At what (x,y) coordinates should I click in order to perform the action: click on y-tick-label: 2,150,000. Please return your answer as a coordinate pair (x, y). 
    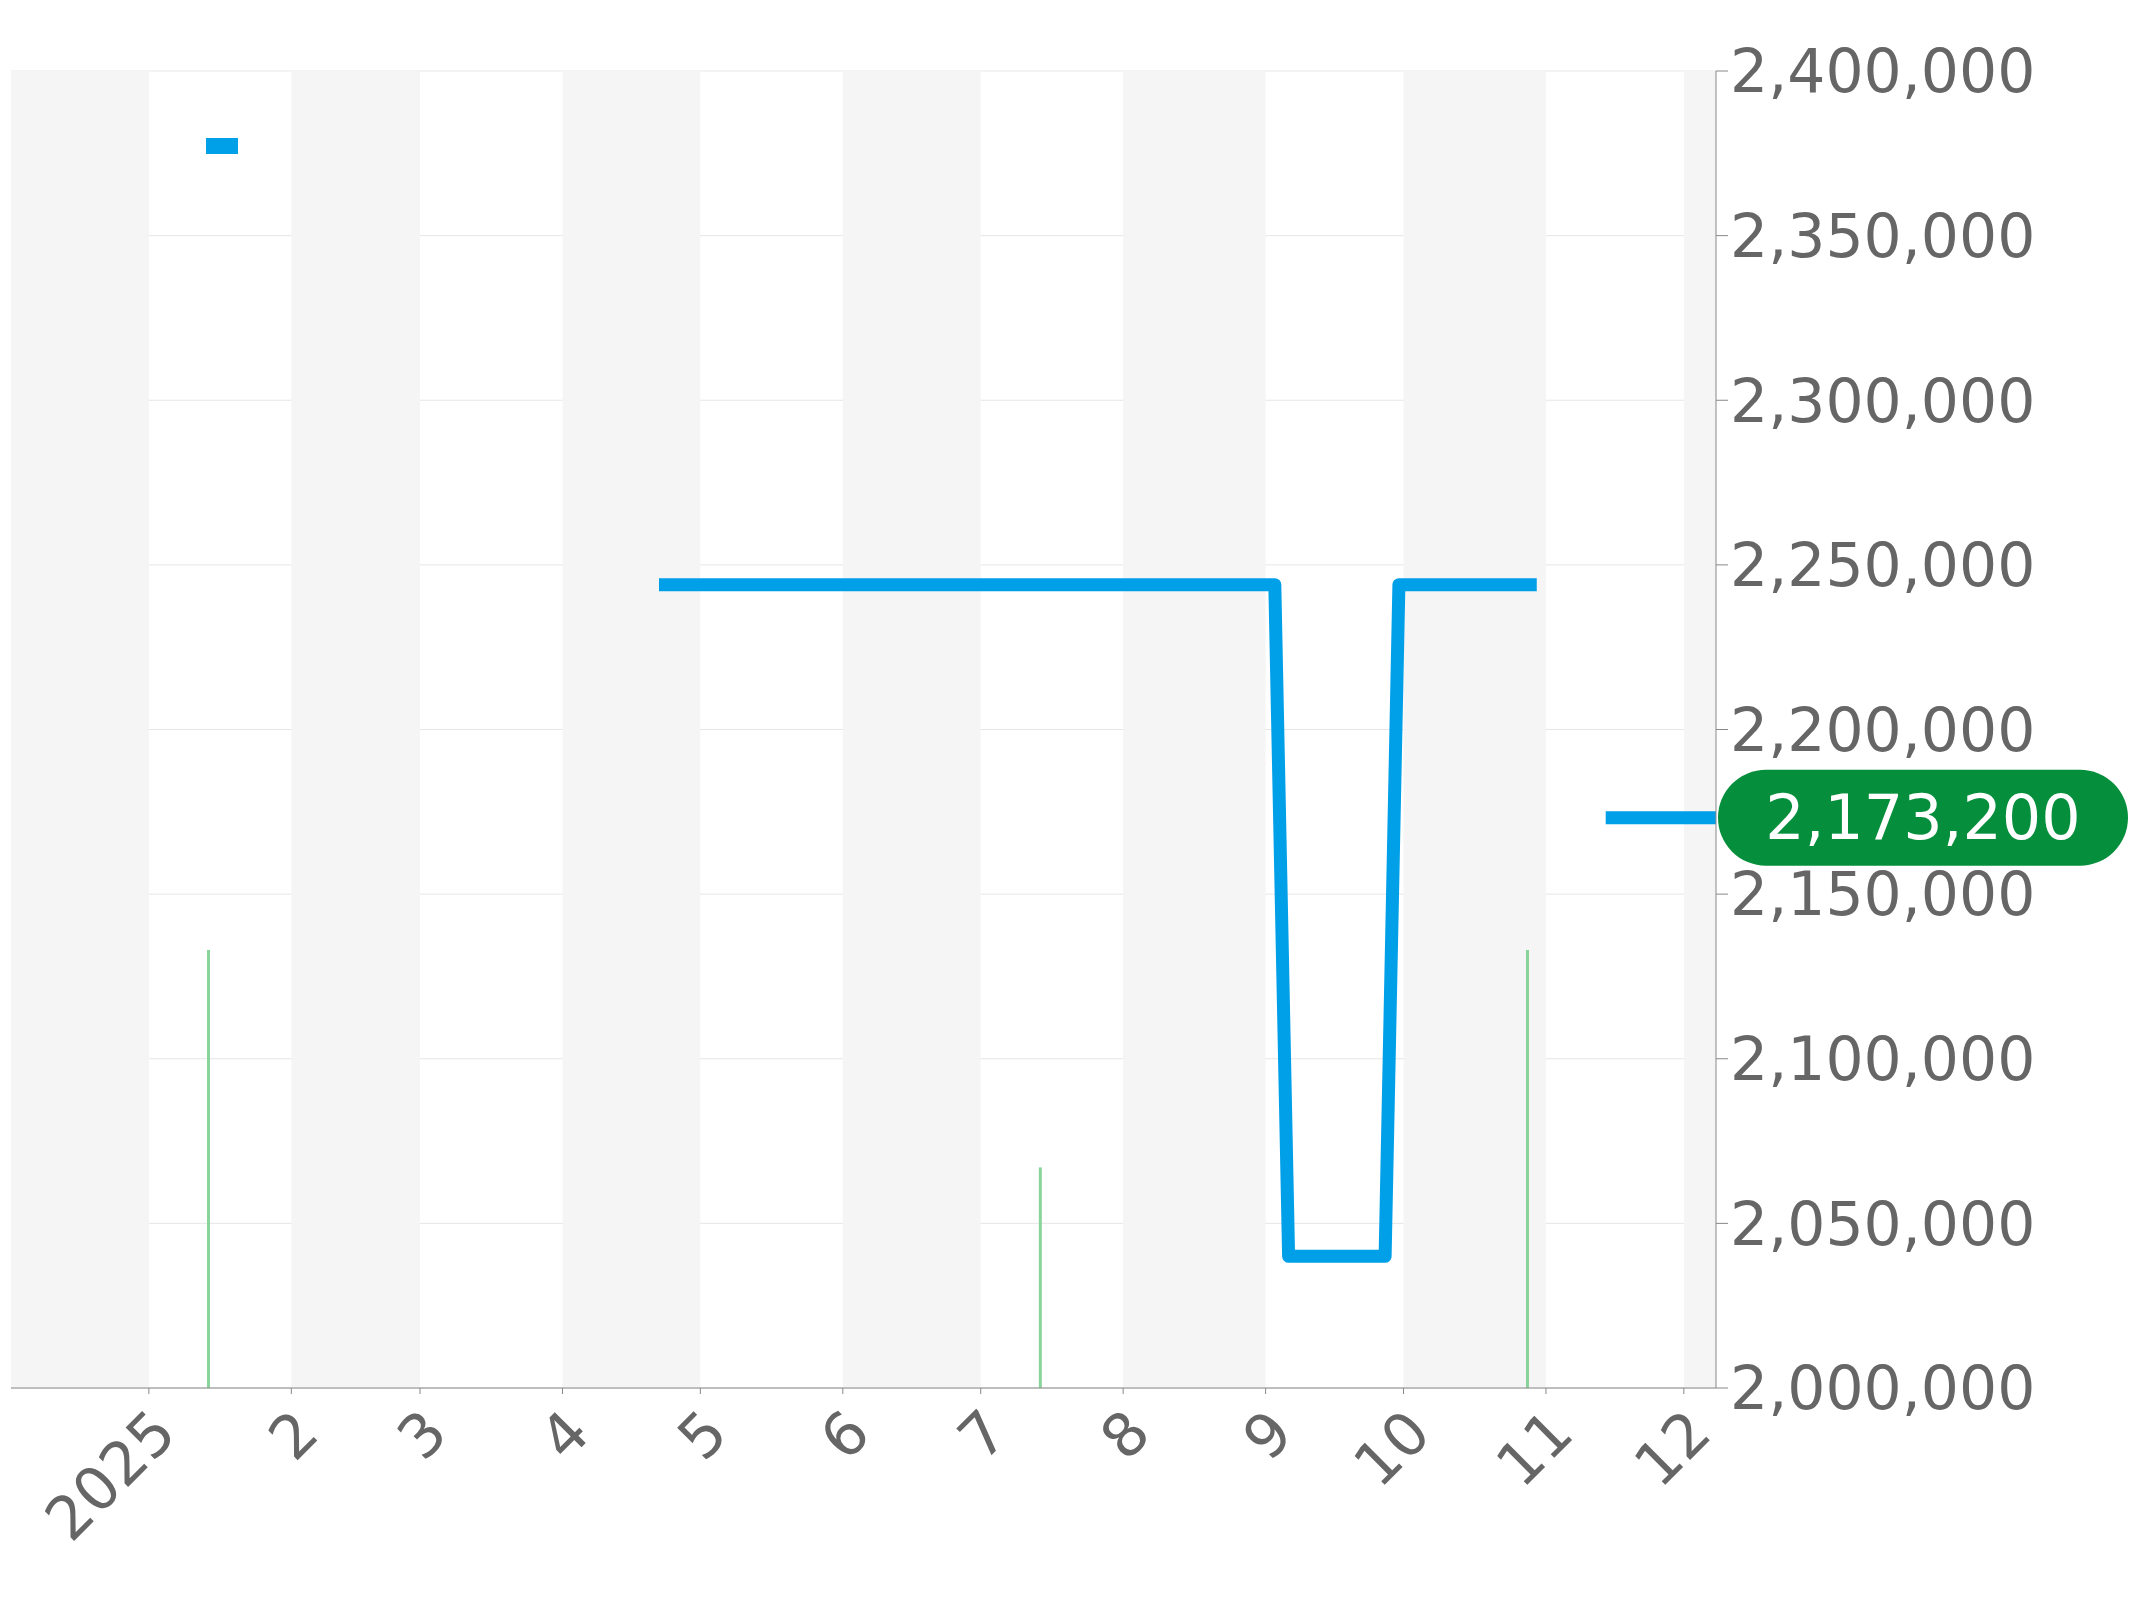
    Looking at the image, I should click on (1883, 894).